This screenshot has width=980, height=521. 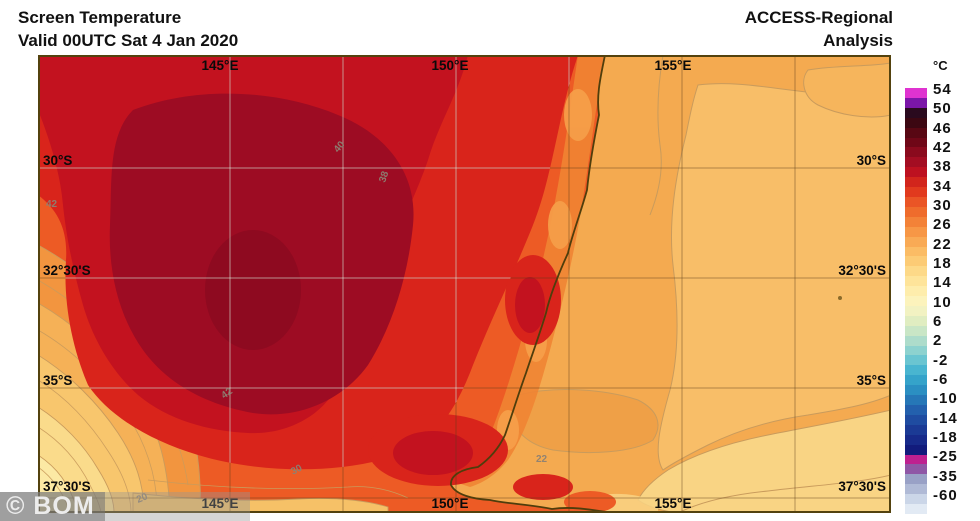 I want to click on bottom-pale-strip, so click(x=260, y=503).